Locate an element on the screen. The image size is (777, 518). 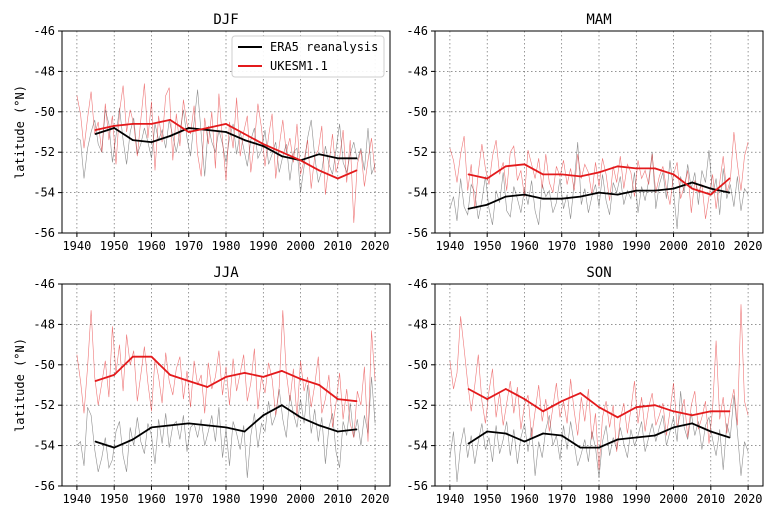
legend-label: ERA5 reanalysis is located at coordinates (324, 47).